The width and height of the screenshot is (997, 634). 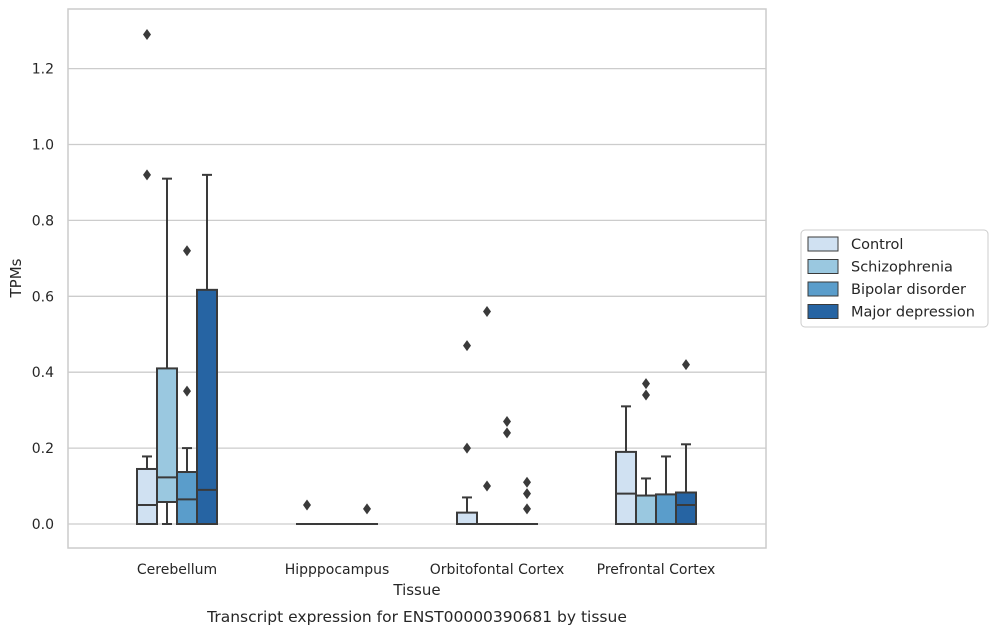 I want to click on legend-label: Major depression, so click(x=913, y=313).